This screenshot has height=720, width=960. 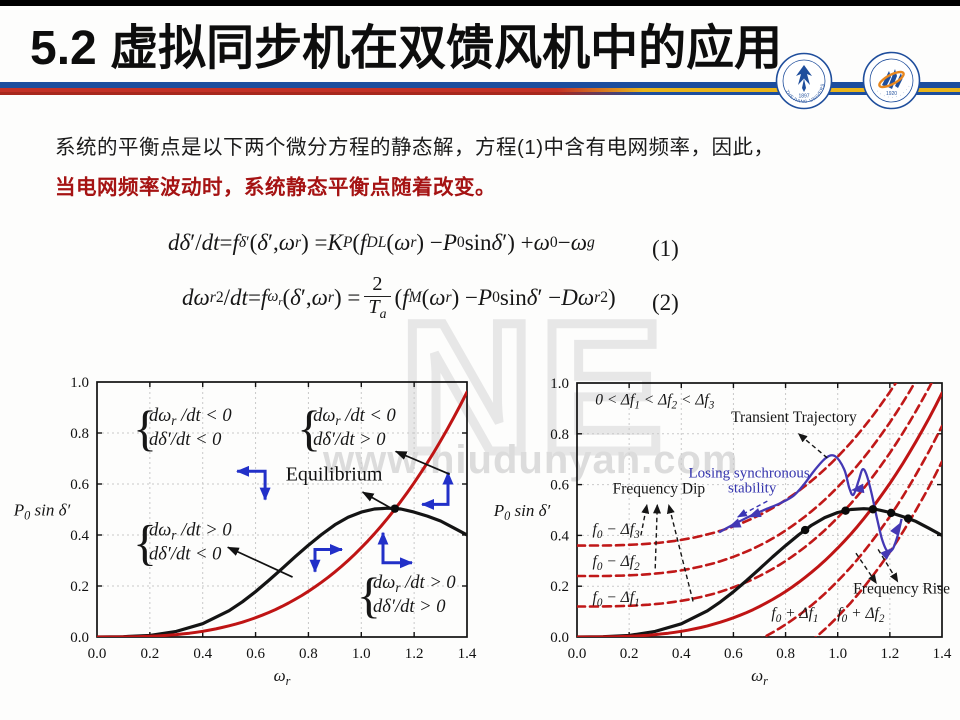 I want to click on stripe-blue-band, so click(x=480, y=85).